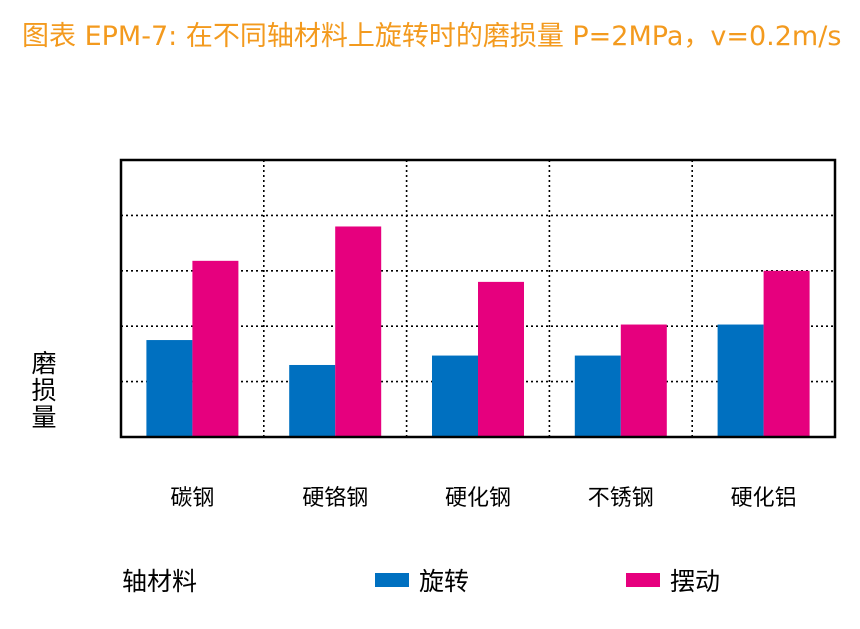 The width and height of the screenshot is (860, 629). I want to click on chart-title: 图表 EPM-7: 在不同轴材料上旋转时的磨损量 P=2MPa，v=0.2m/s, so click(432, 36).